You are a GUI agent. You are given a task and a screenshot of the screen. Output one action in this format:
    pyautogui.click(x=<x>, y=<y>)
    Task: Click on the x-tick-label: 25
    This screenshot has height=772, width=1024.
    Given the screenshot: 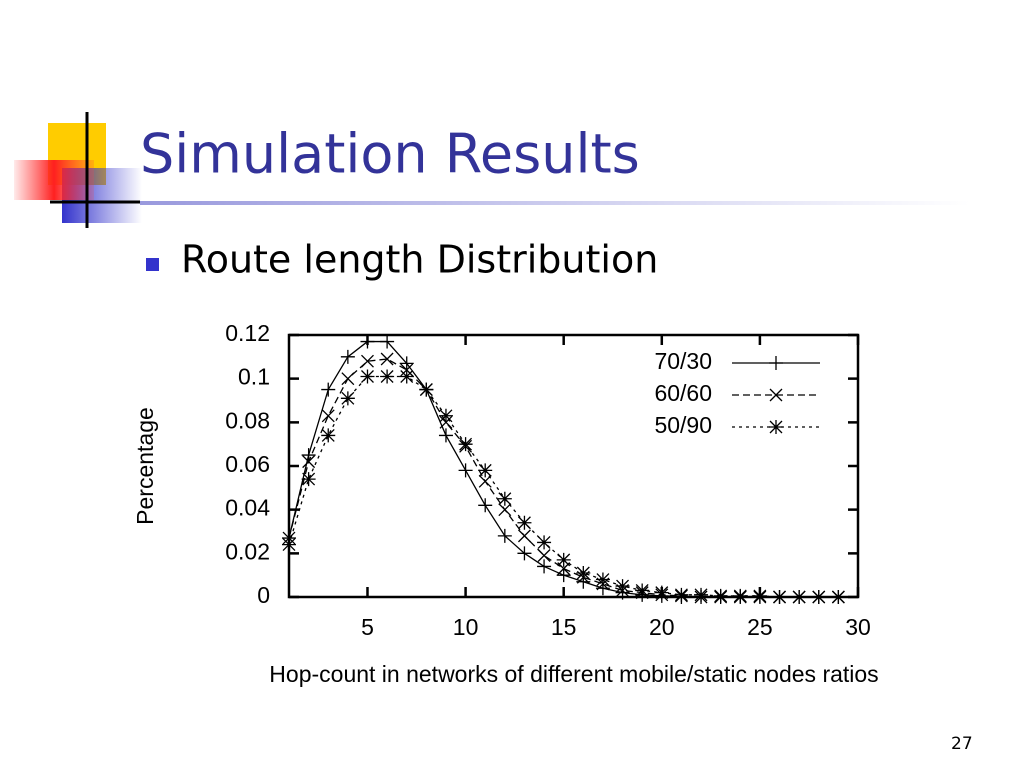 What is the action you would take?
    pyautogui.click(x=760, y=627)
    